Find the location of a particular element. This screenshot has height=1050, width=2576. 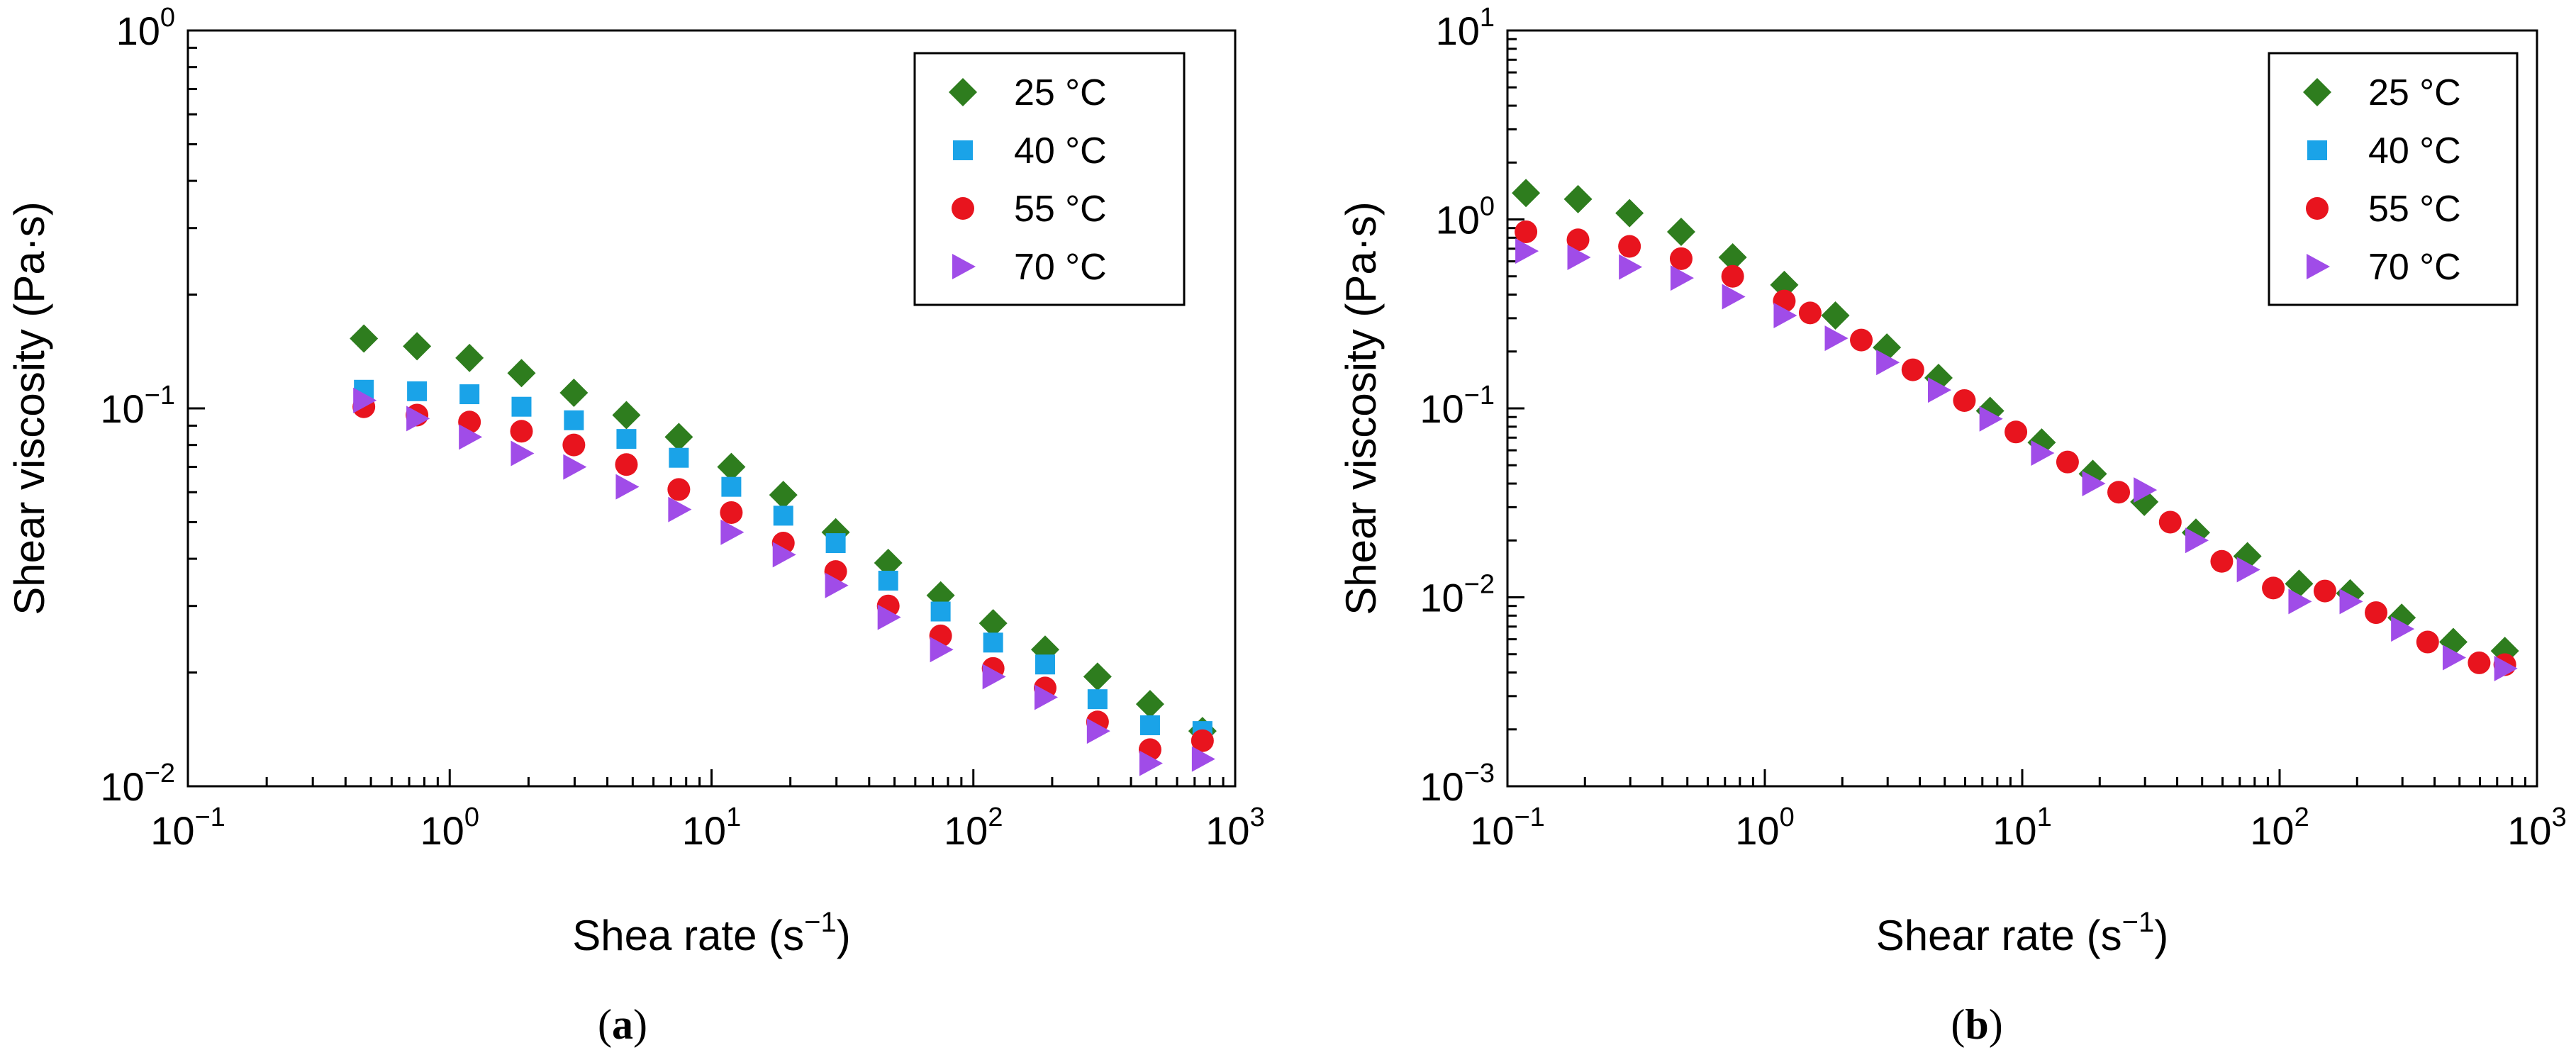

series-square is located at coordinates (783, 560).